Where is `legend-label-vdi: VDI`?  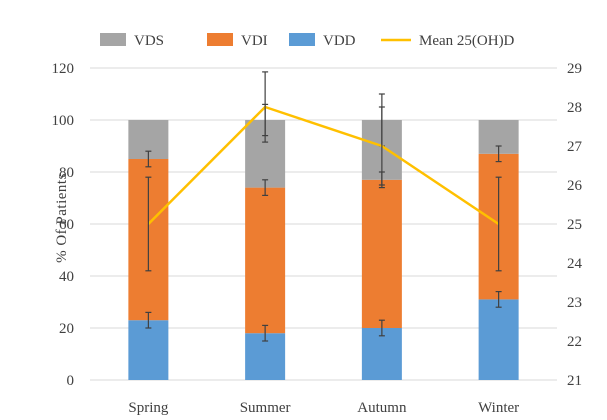
legend-label-vdi: VDI is located at coordinates (254, 41).